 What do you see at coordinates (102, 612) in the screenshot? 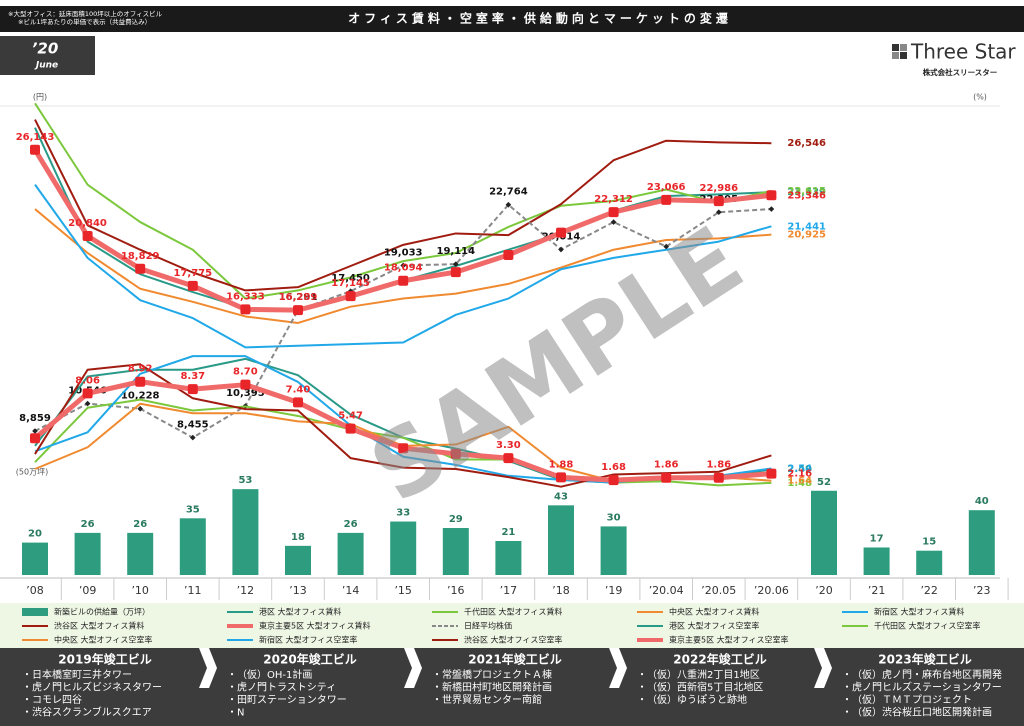
I see `legend-label: 新築ビルの供給量（万坪）` at bounding box center [102, 612].